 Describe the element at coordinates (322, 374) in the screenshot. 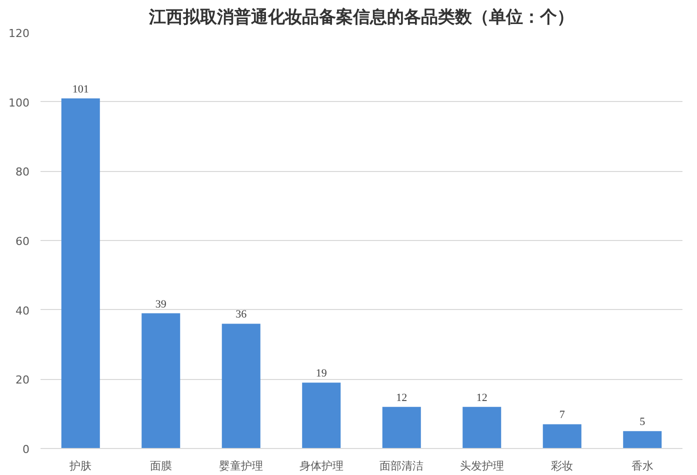

I see `data-label: 19` at that location.